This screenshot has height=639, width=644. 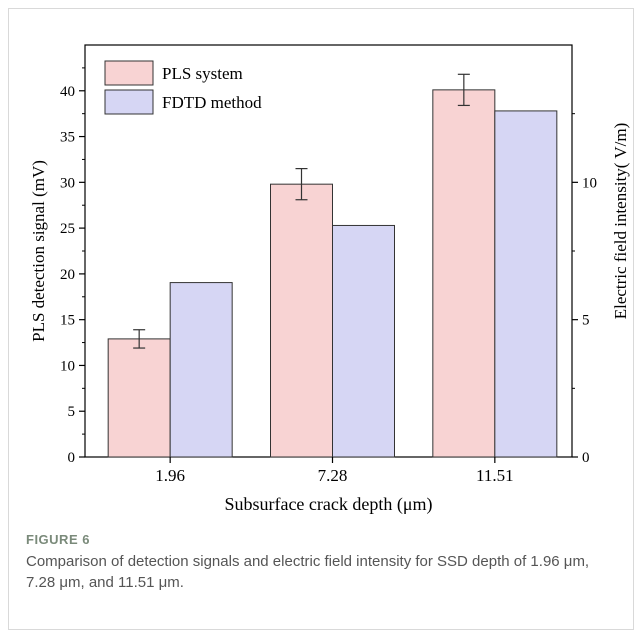 What do you see at coordinates (586, 458) in the screenshot?
I see `y2-tick-label: 0` at bounding box center [586, 458].